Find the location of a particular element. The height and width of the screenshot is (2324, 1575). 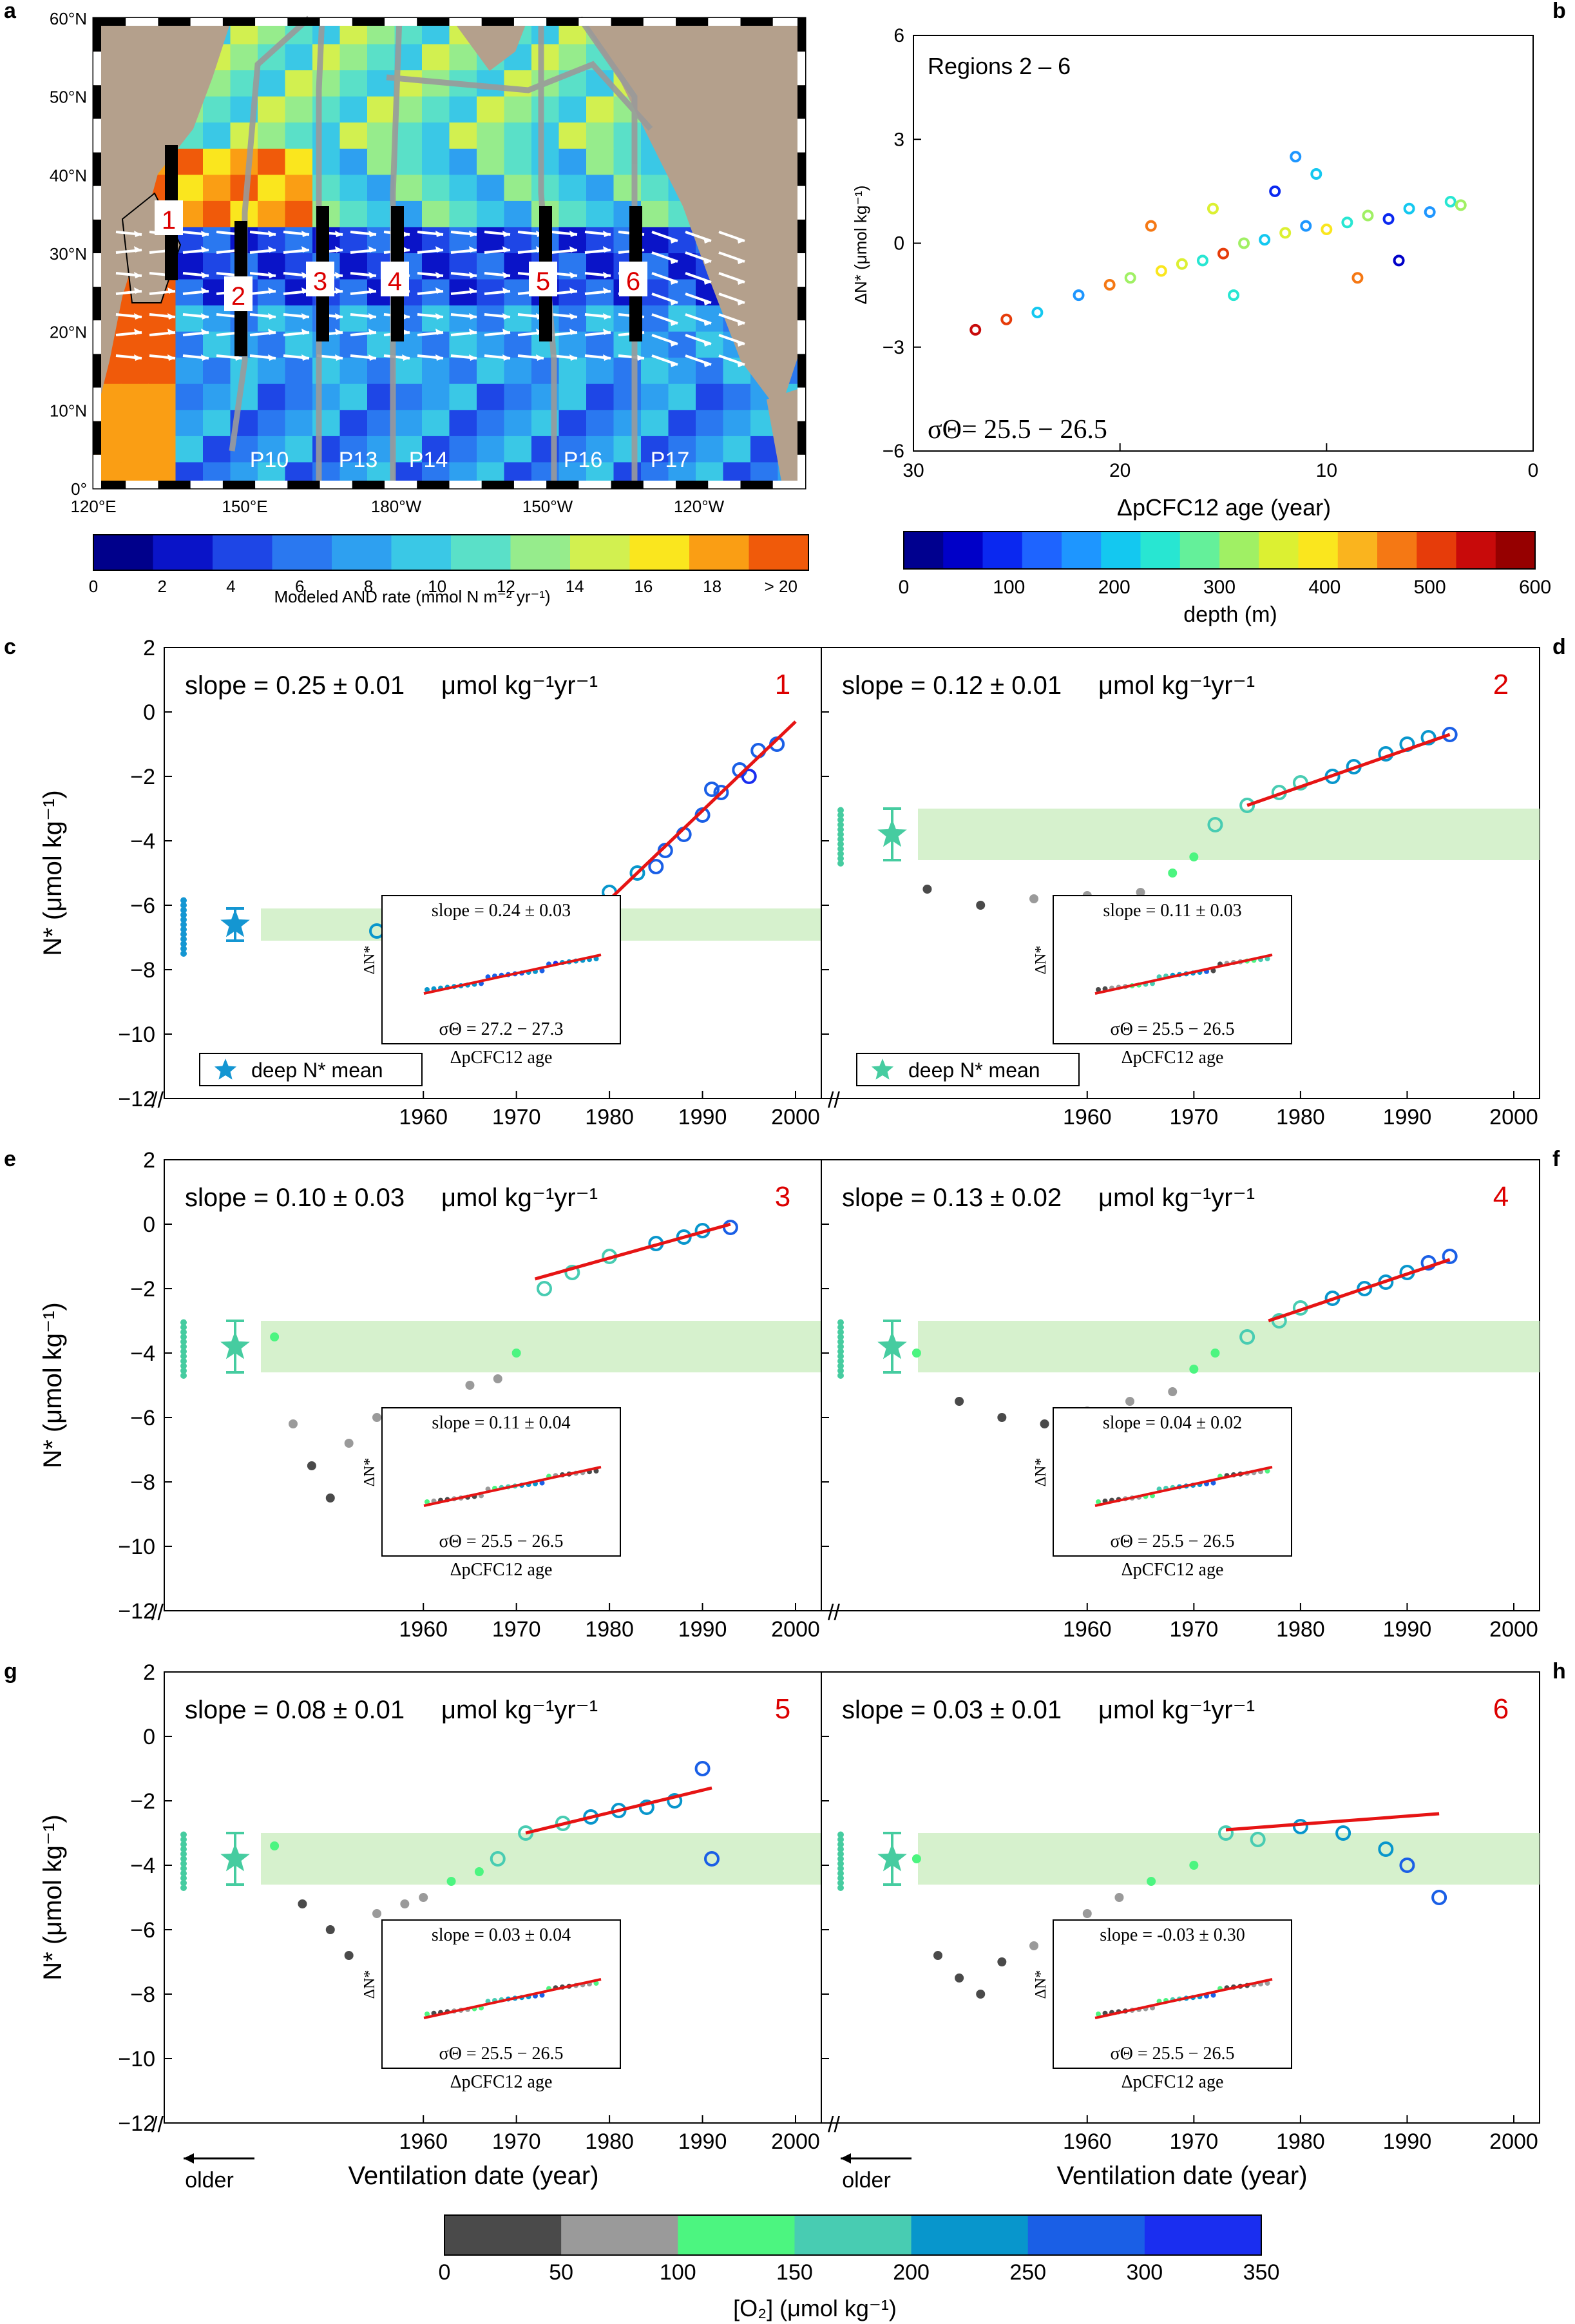

x-tick-label: 1990 is located at coordinates (702, 2141).